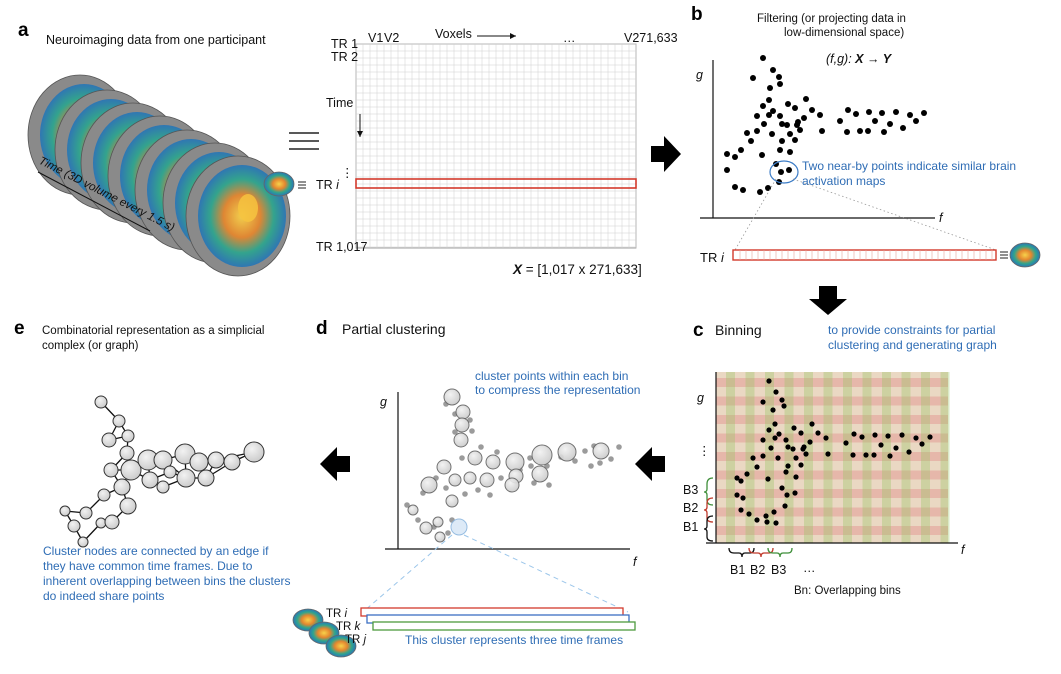 The width and height of the screenshot is (1061, 674). What do you see at coordinates (1020, 255) in the screenshot?
I see `row-strip-brain-icon` at bounding box center [1020, 255].